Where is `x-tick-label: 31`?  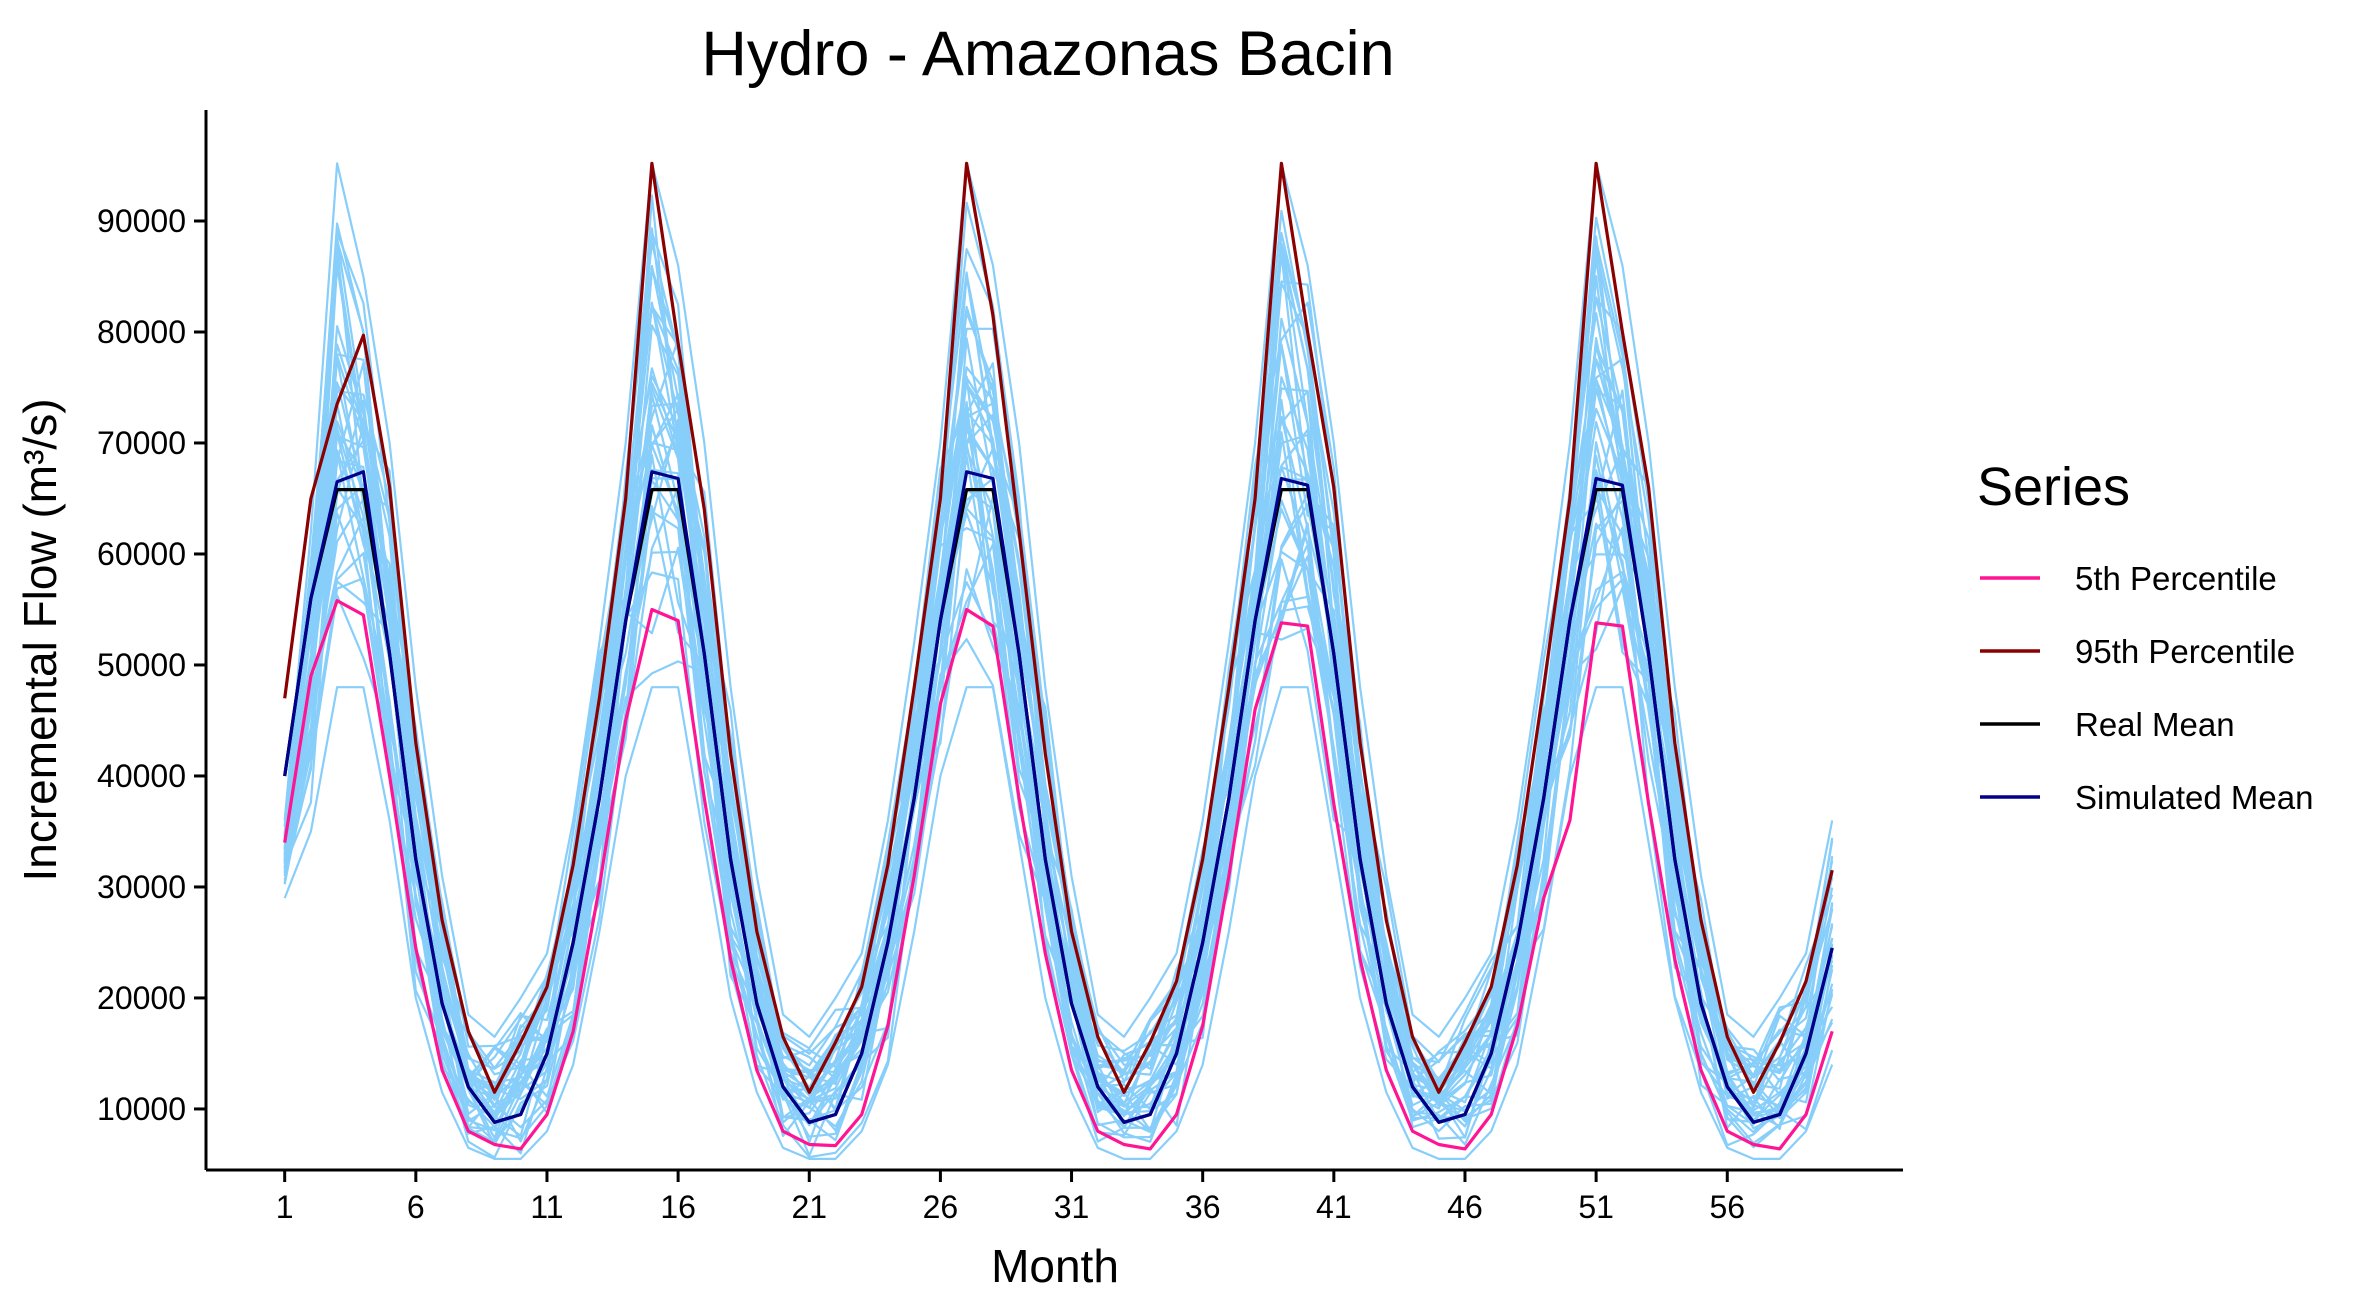 x-tick-label: 31 is located at coordinates (1072, 1207).